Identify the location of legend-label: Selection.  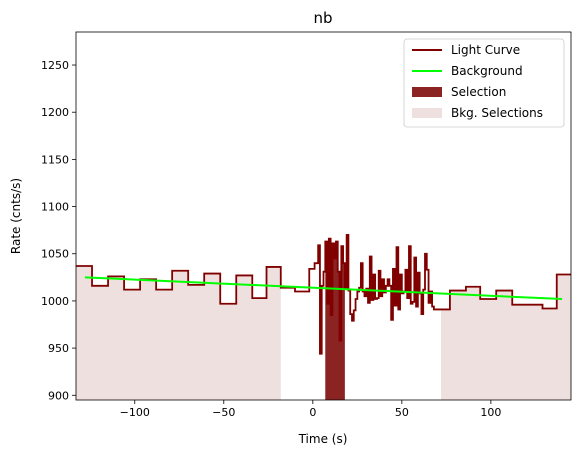
(478, 92).